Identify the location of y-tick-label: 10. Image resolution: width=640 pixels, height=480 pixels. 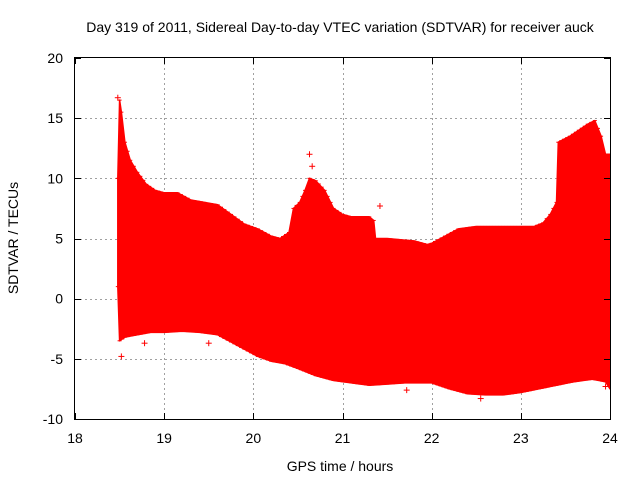
(55, 178).